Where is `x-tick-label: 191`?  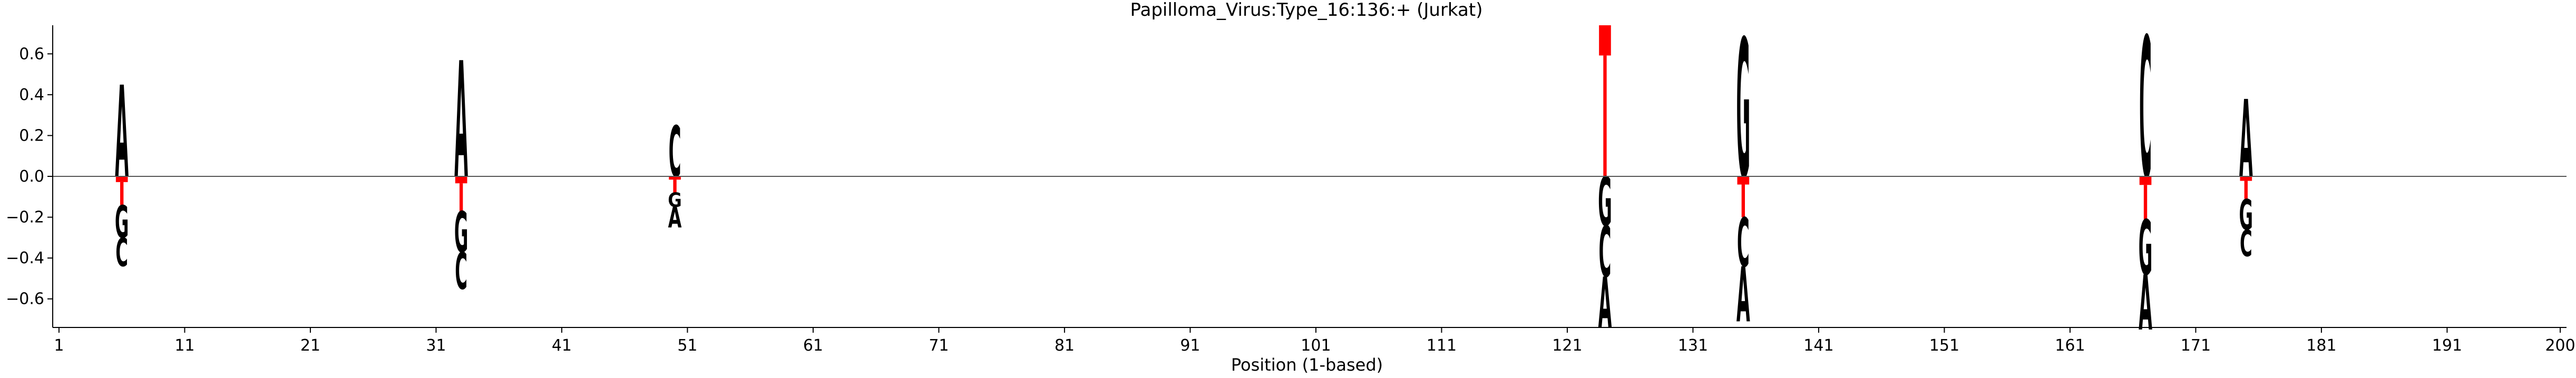 x-tick-label: 191 is located at coordinates (2447, 345).